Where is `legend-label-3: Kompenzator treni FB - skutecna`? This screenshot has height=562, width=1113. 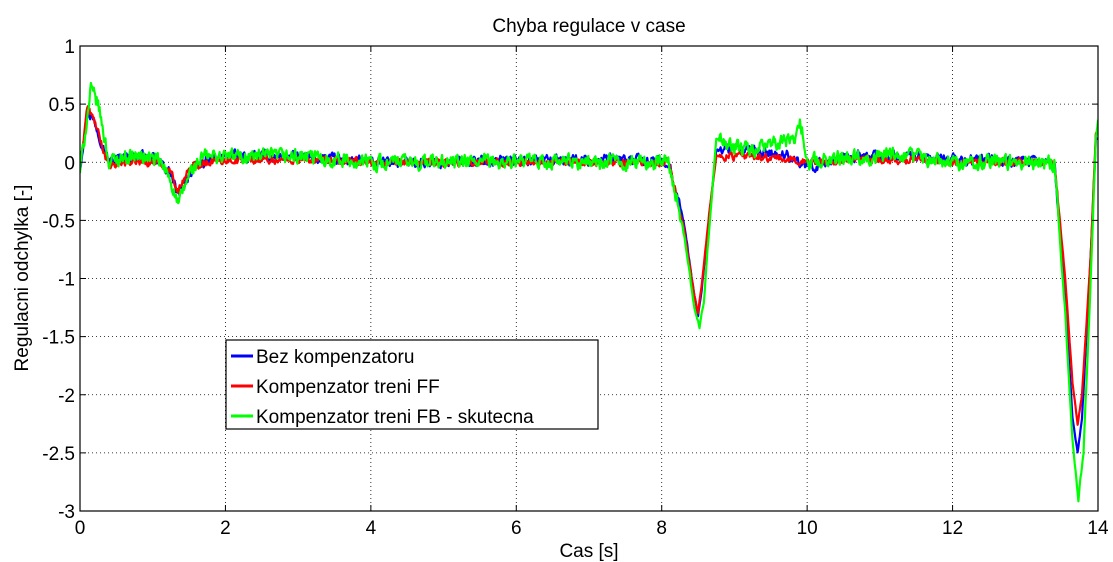 legend-label-3: Kompenzator treni FB - skutecna is located at coordinates (395, 417).